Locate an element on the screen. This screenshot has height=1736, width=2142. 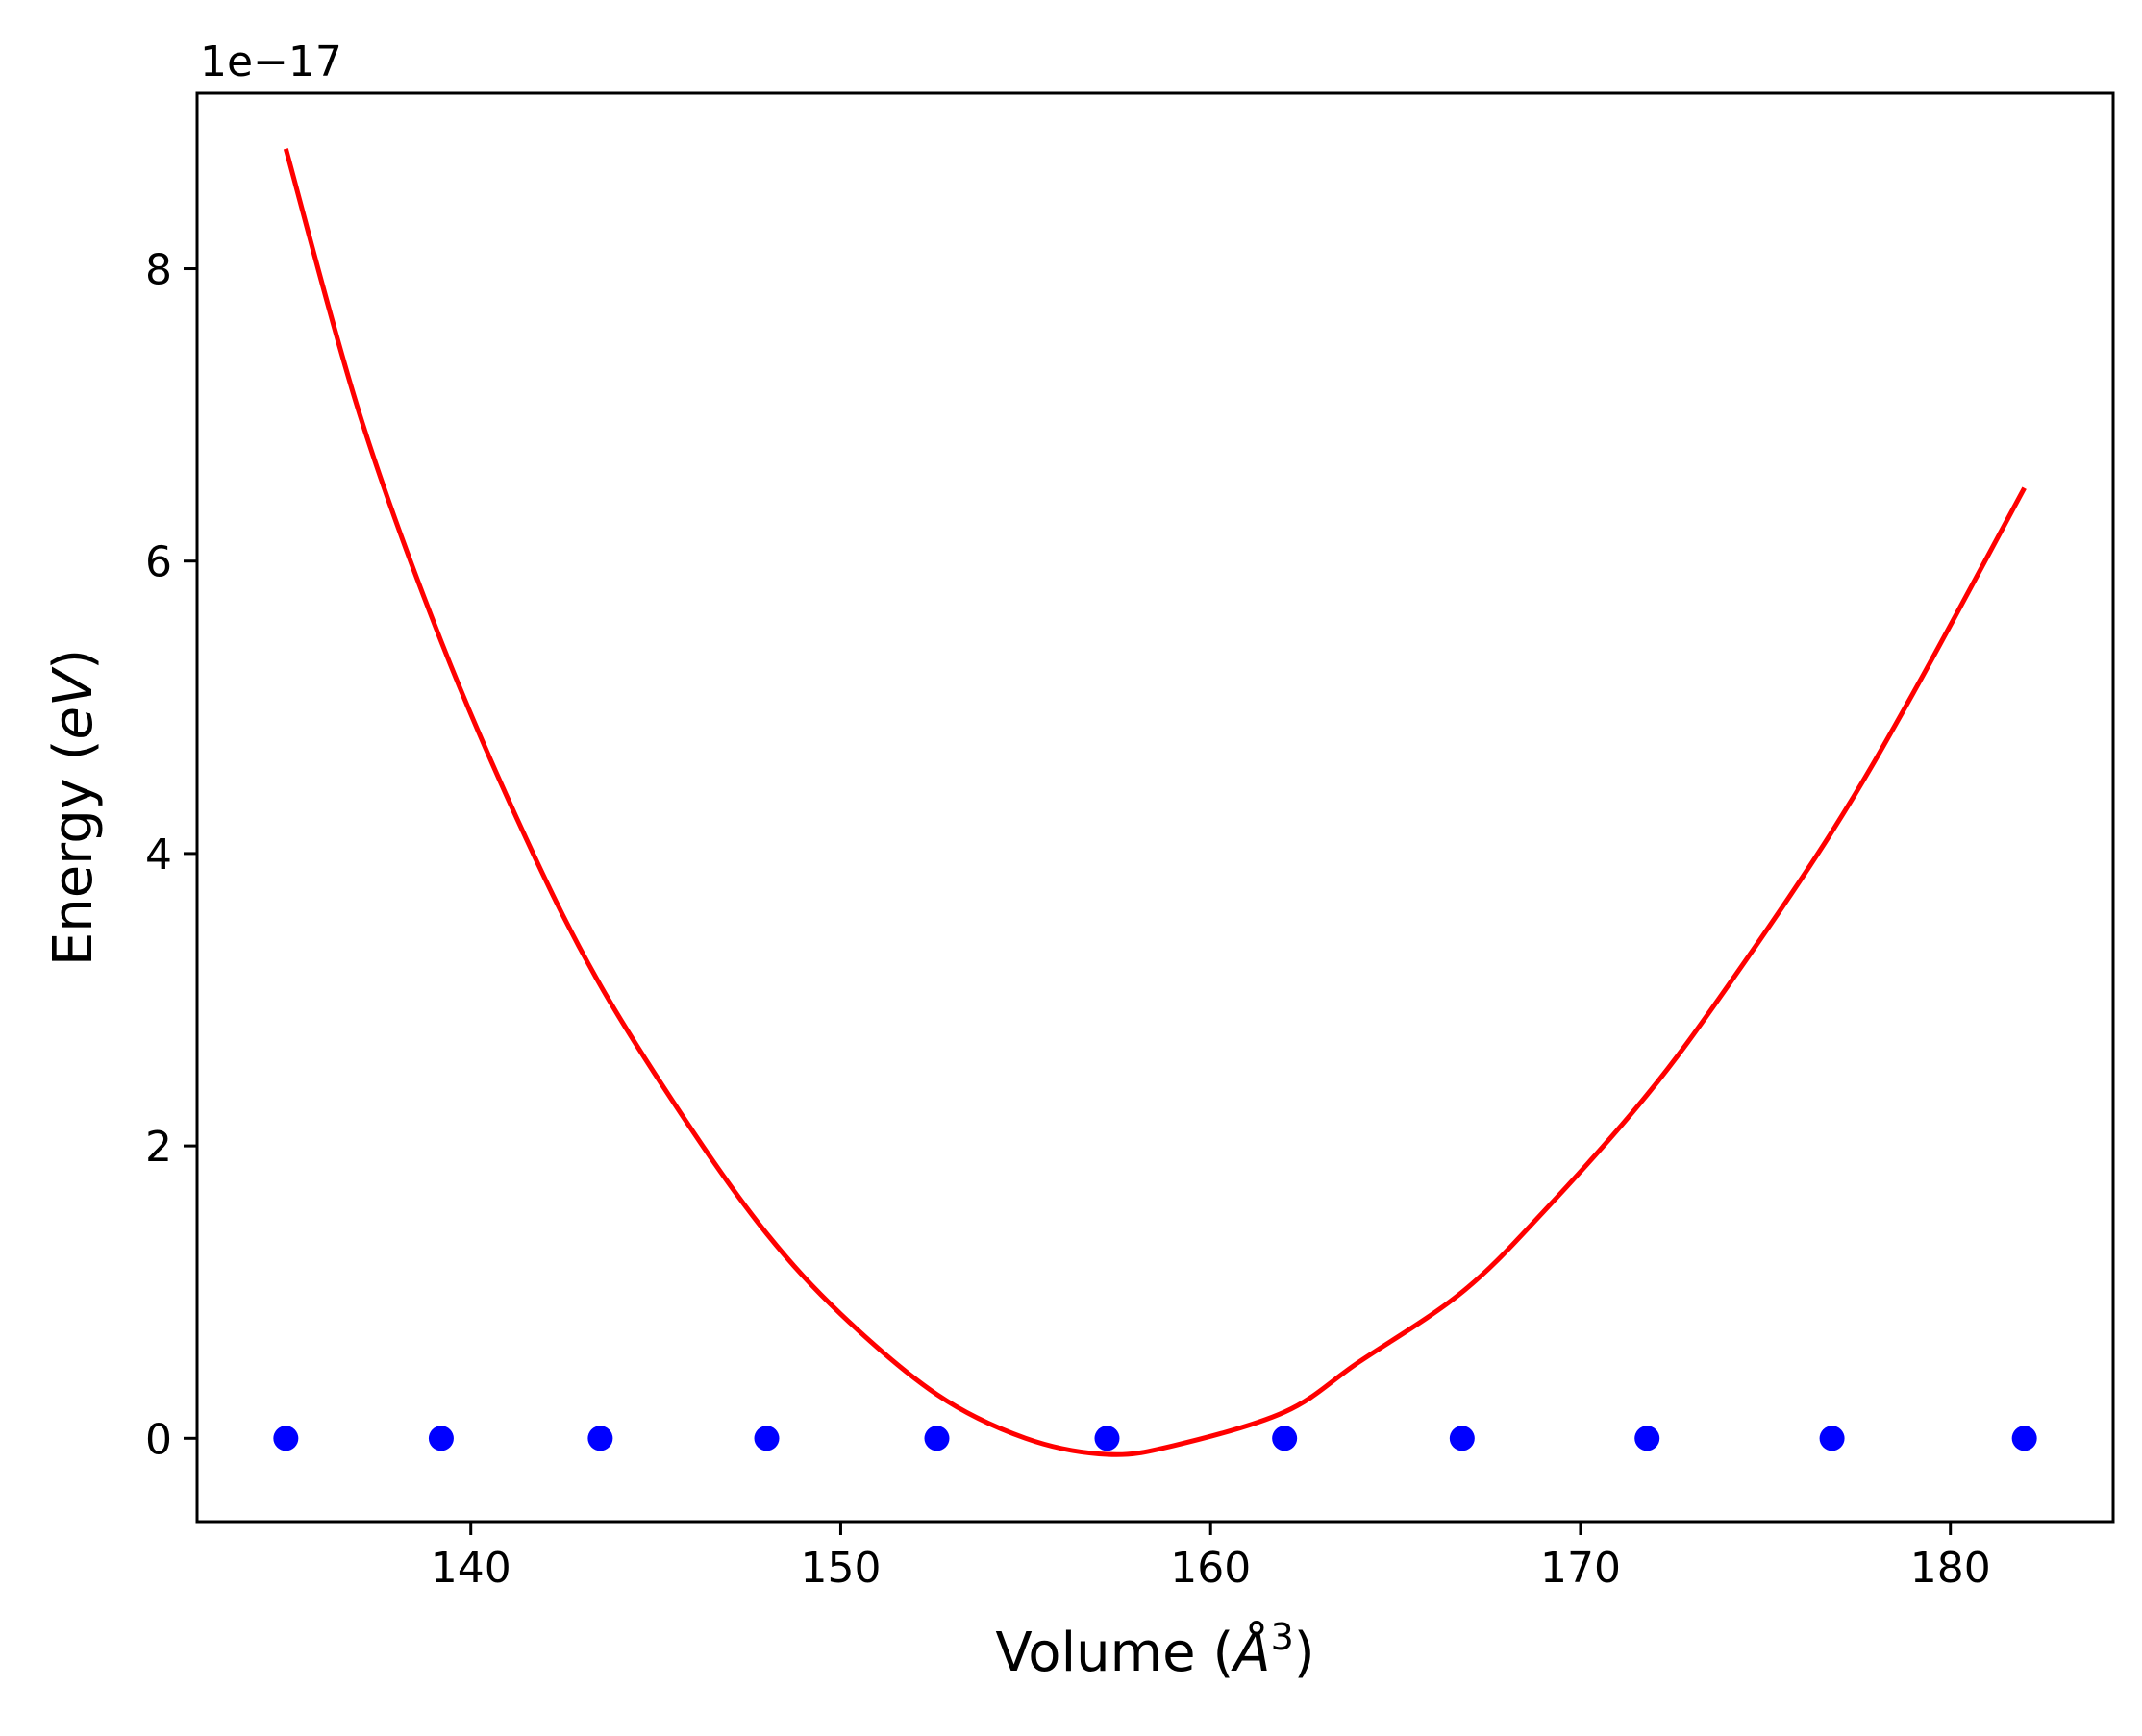
x-tick-label: 180 is located at coordinates (1951, 1568).